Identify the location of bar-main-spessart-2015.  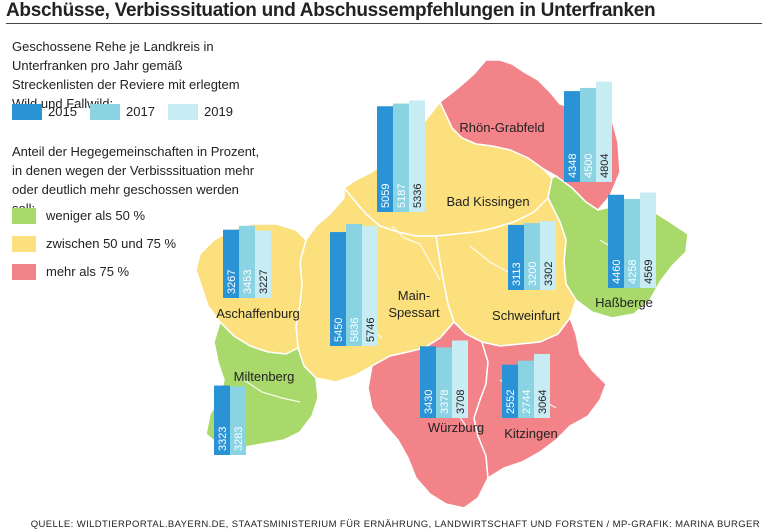
(338, 289).